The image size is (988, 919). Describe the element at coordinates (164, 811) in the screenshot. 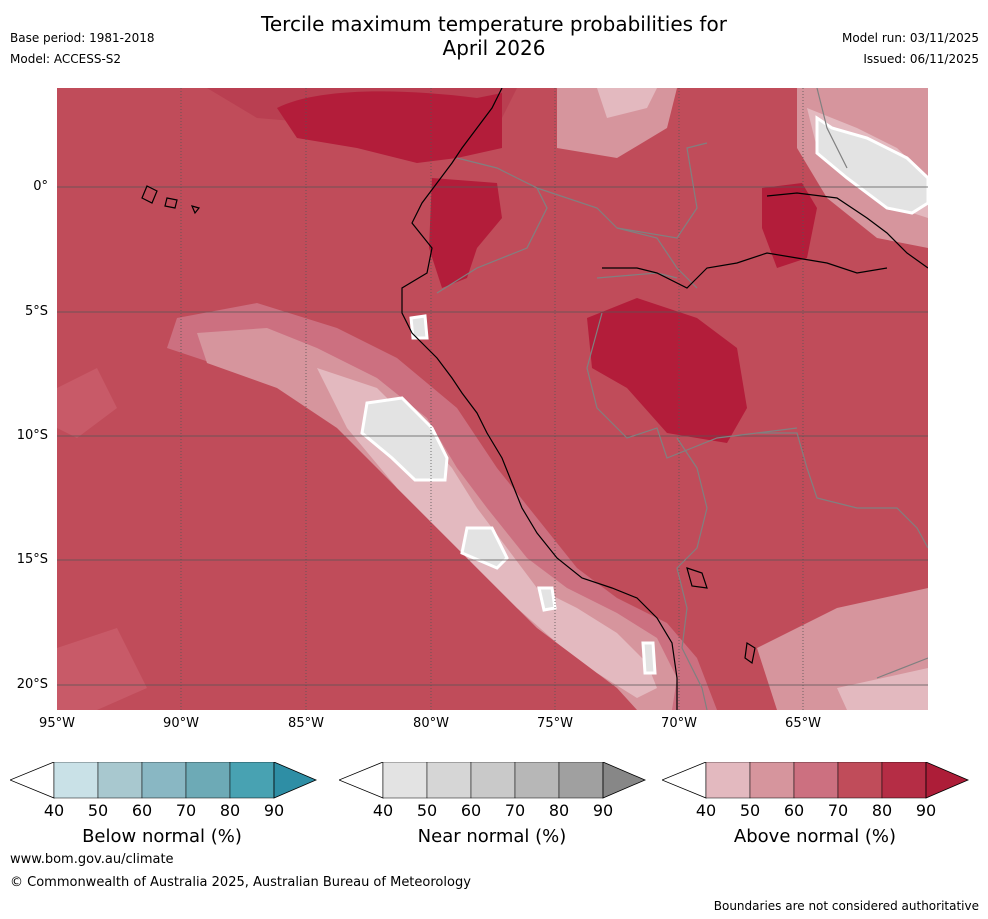

I see `colorbar-below-ticks: 40 50 60 70 80 90` at that location.